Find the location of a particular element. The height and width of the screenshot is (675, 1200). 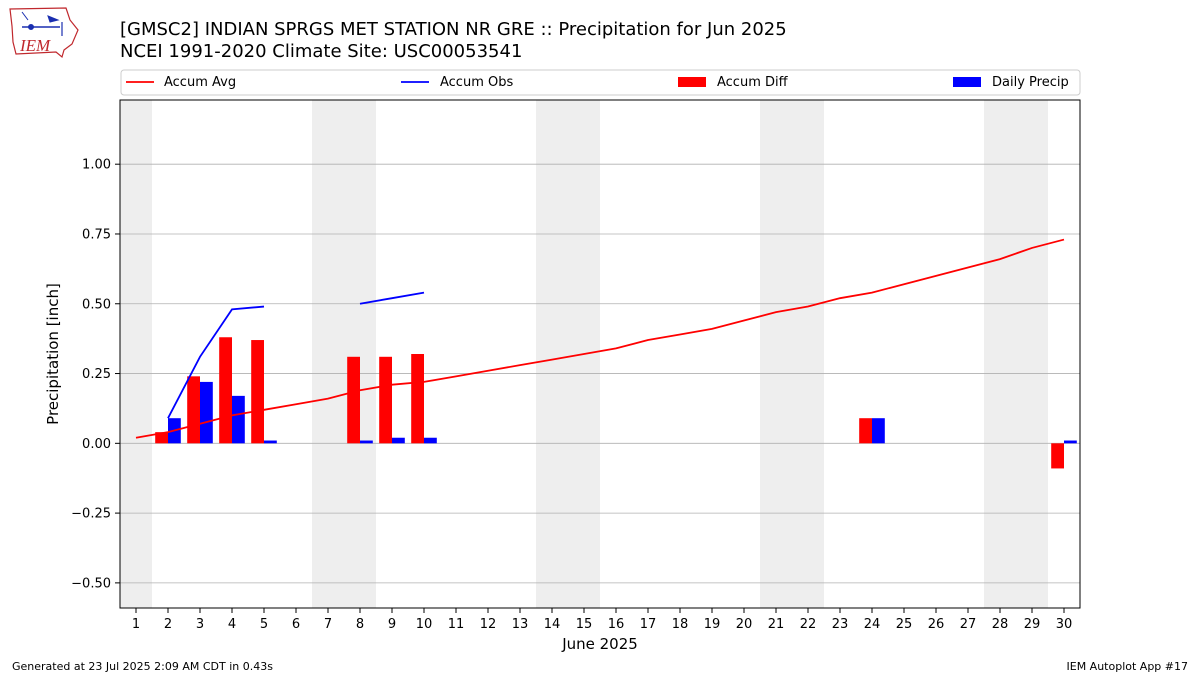

legend-frame is located at coordinates (600, 82).